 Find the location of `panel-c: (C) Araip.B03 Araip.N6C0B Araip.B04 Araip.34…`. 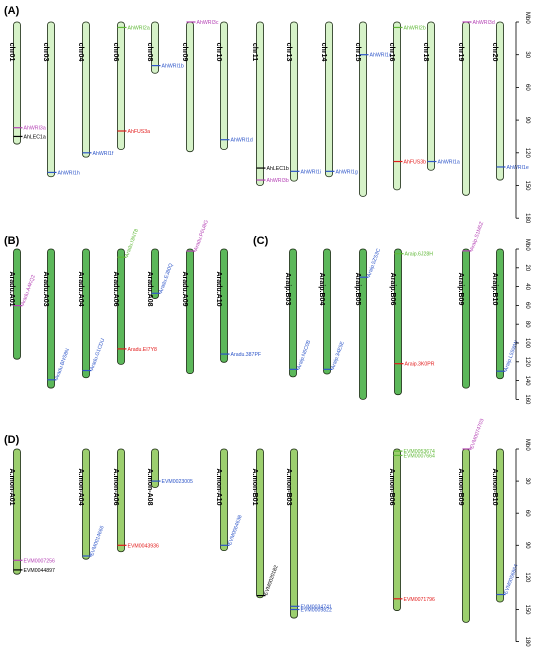

panel-c: (C) Araip.B03 Araip.N6C0B Araip.B04 Araip.34… is located at coordinates (391, 313).